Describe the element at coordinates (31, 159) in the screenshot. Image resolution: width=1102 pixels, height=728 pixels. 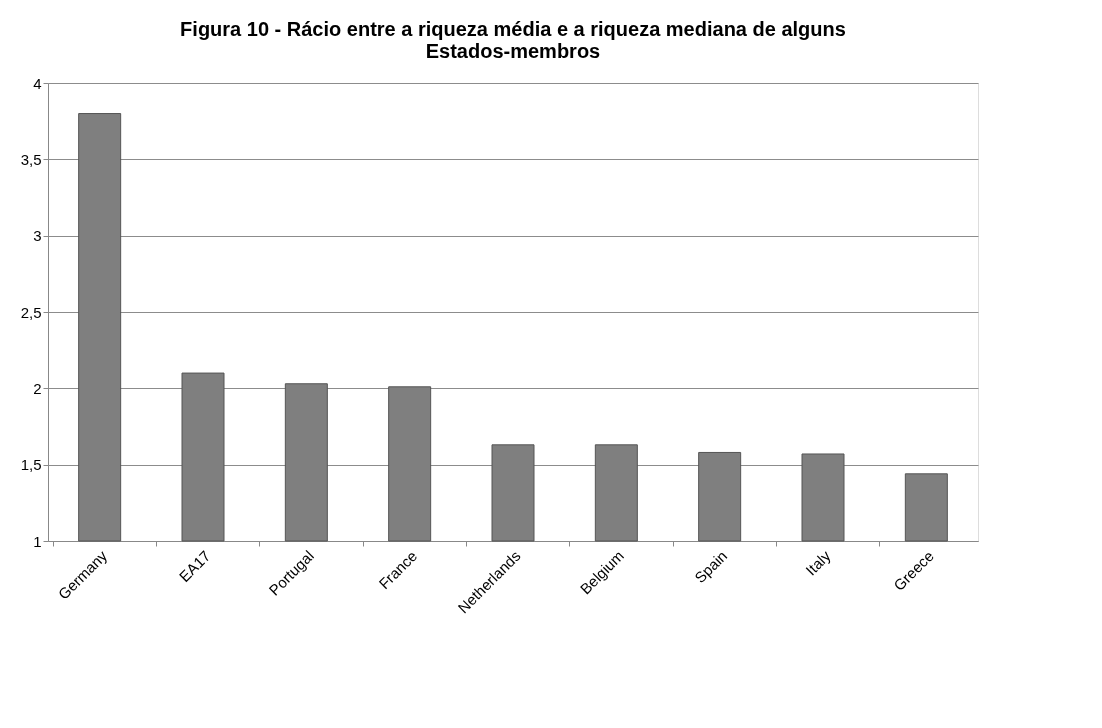
I see `y-tick-label: 3,5` at that location.